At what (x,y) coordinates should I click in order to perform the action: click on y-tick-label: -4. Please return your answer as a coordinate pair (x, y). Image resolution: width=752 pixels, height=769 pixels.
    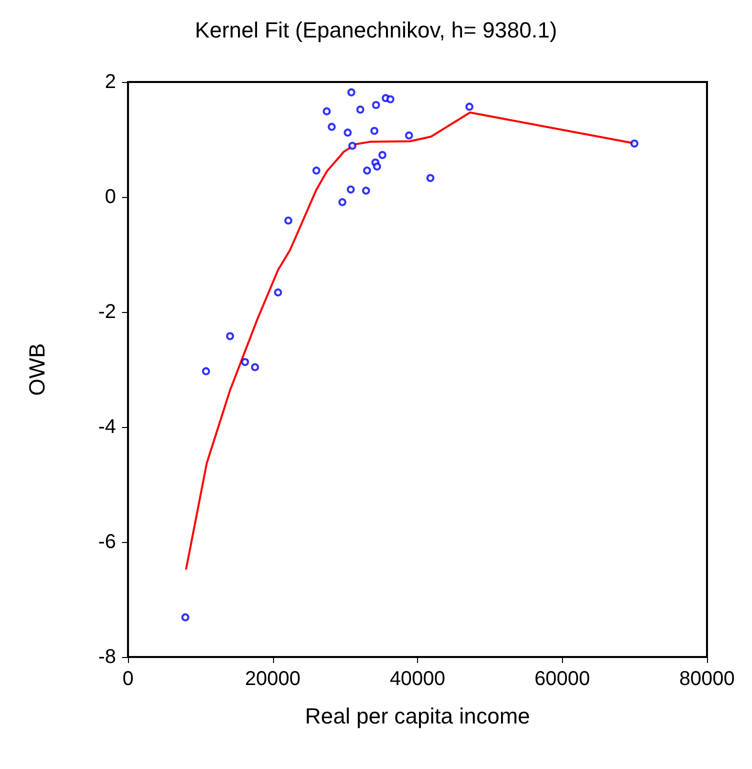
    Looking at the image, I should click on (107, 427).